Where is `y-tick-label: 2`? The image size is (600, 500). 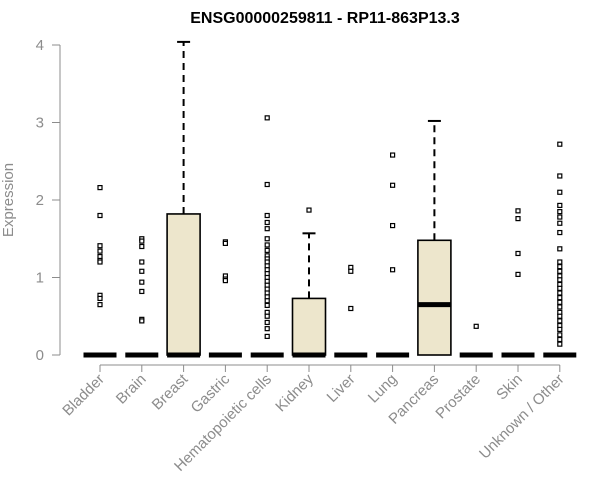
y-tick-label: 2 is located at coordinates (40, 200).